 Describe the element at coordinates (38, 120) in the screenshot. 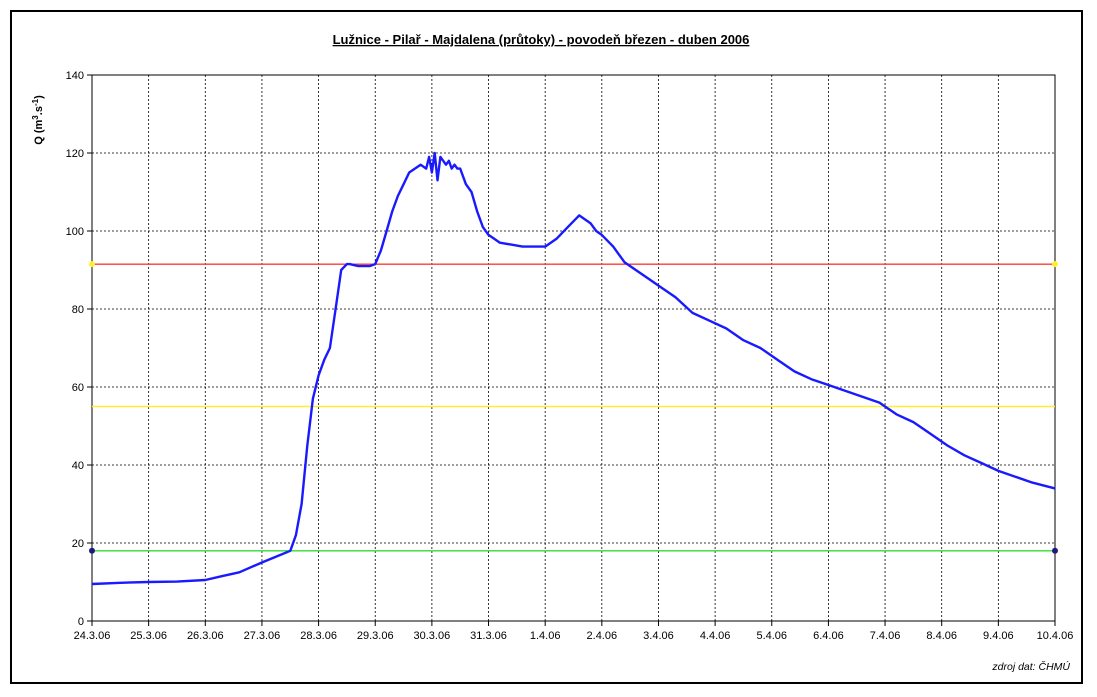

I see `y-axis-label: Q (m3.s-1)` at that location.